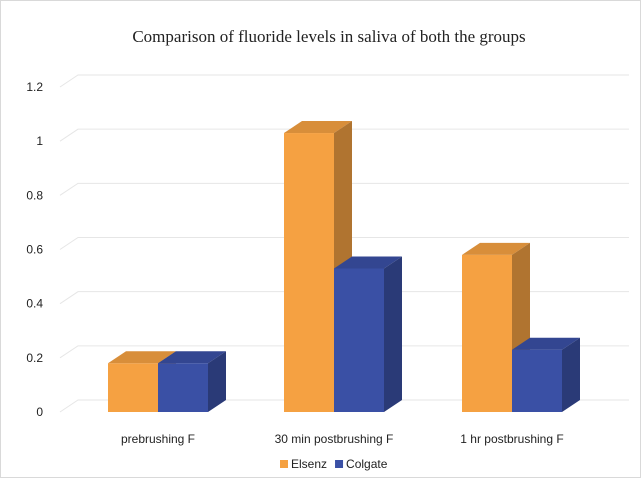 This screenshot has width=641, height=479. Describe the element at coordinates (339, 464) in the screenshot. I see `legend-swatch-colgate` at that location.